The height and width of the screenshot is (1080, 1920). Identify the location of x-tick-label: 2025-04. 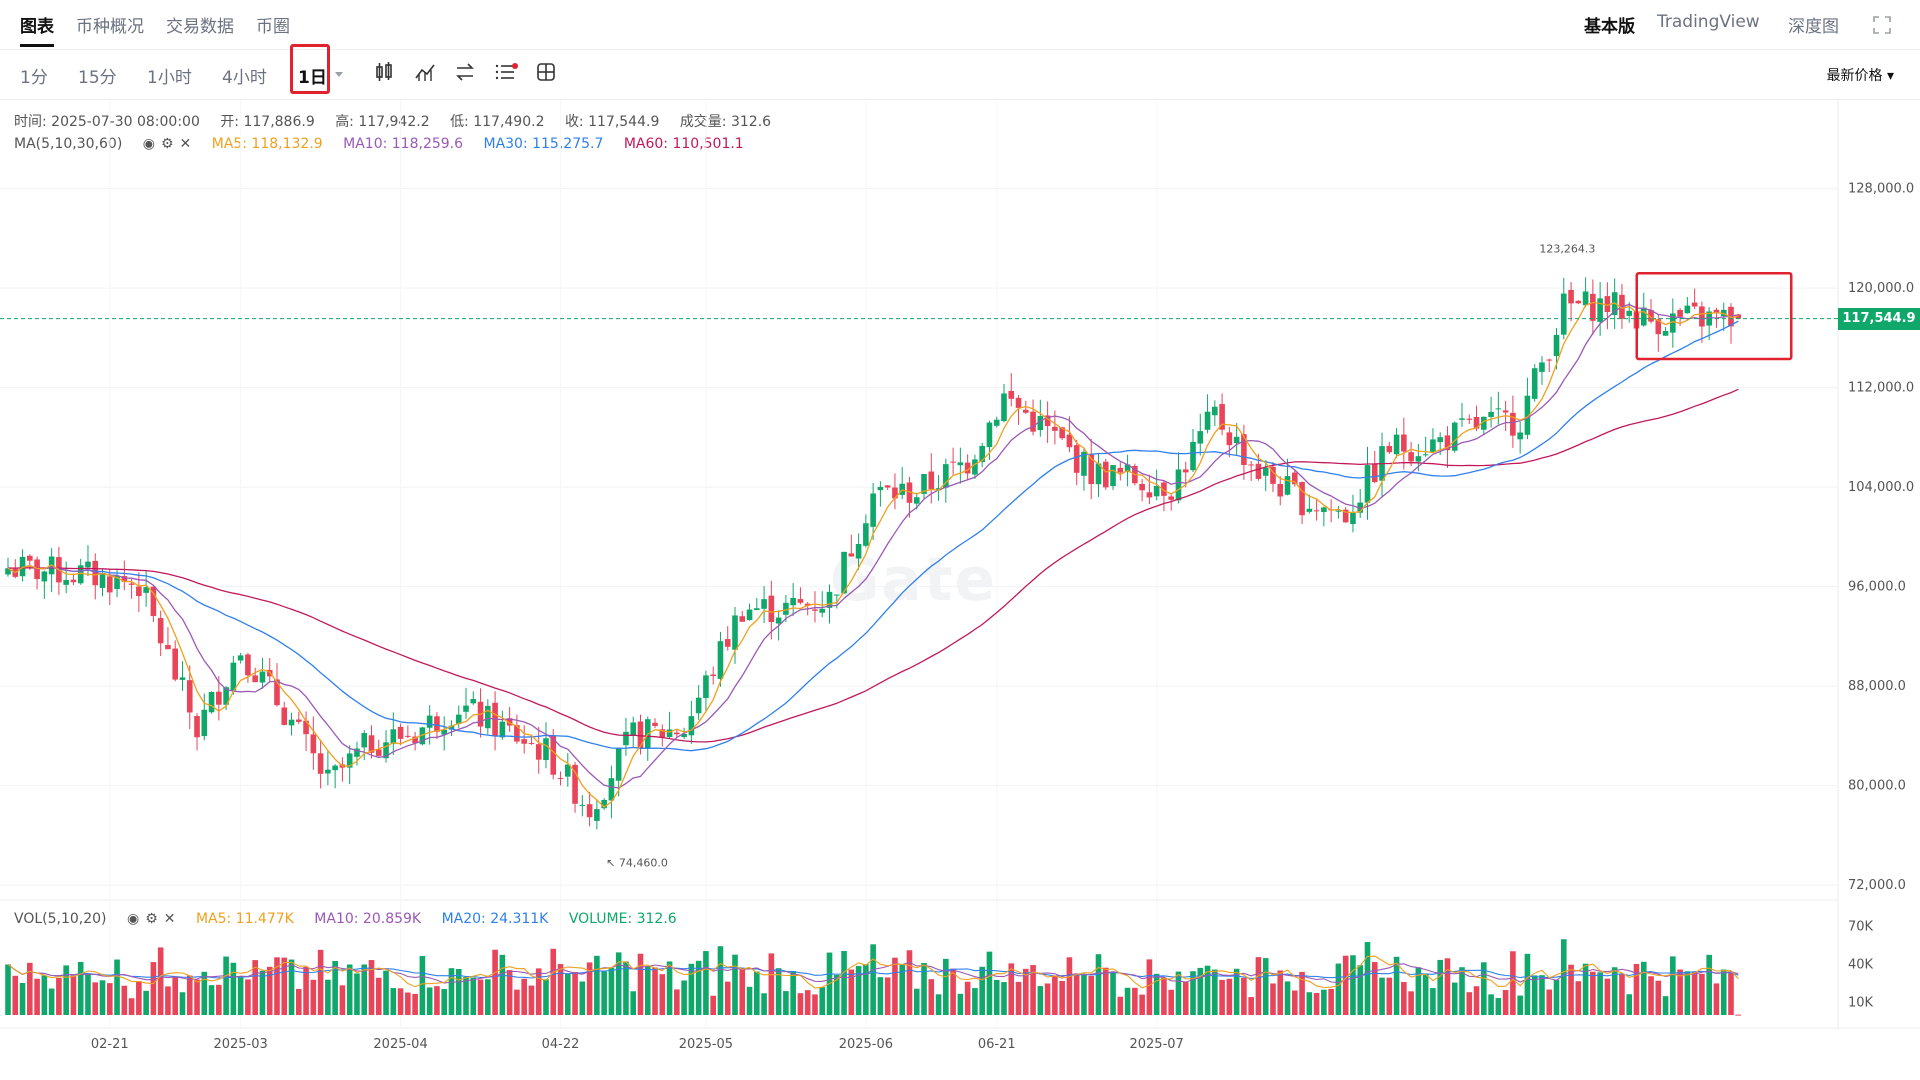
(400, 1044).